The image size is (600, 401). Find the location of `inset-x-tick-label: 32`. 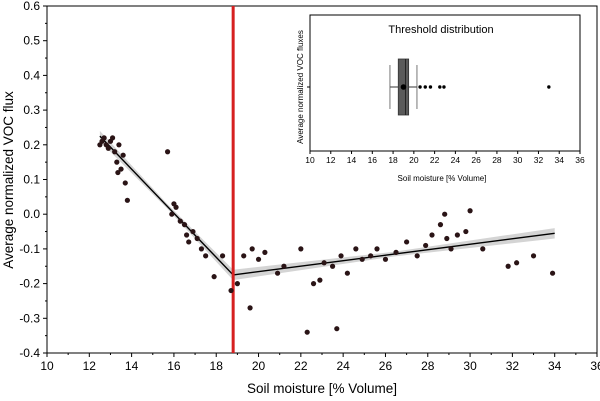

inset-x-tick-label: 32 is located at coordinates (539, 160).